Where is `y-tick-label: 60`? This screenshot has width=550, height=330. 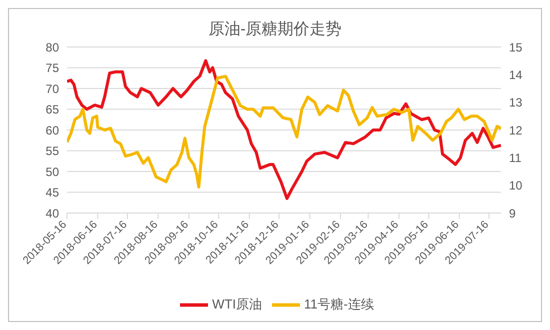
y-tick-label: 60 is located at coordinates (53, 130).